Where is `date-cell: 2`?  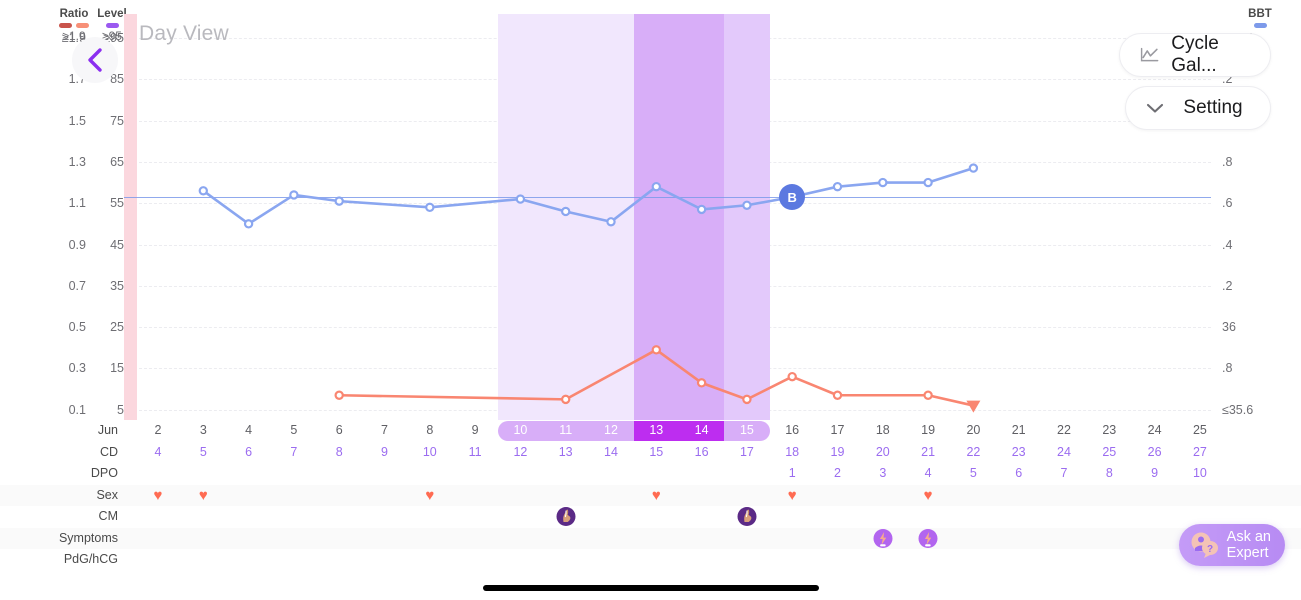 date-cell: 2 is located at coordinates (158, 430).